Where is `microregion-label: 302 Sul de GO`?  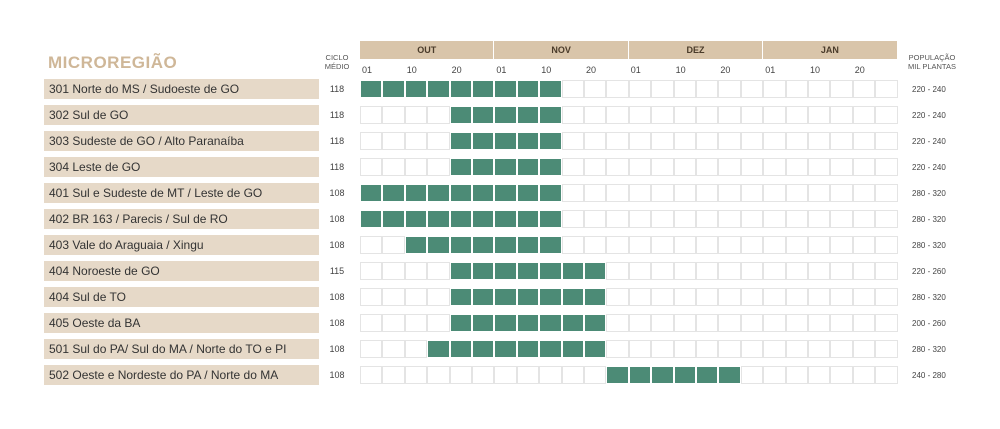
microregion-label: 302 Sul de GO is located at coordinates (181, 115).